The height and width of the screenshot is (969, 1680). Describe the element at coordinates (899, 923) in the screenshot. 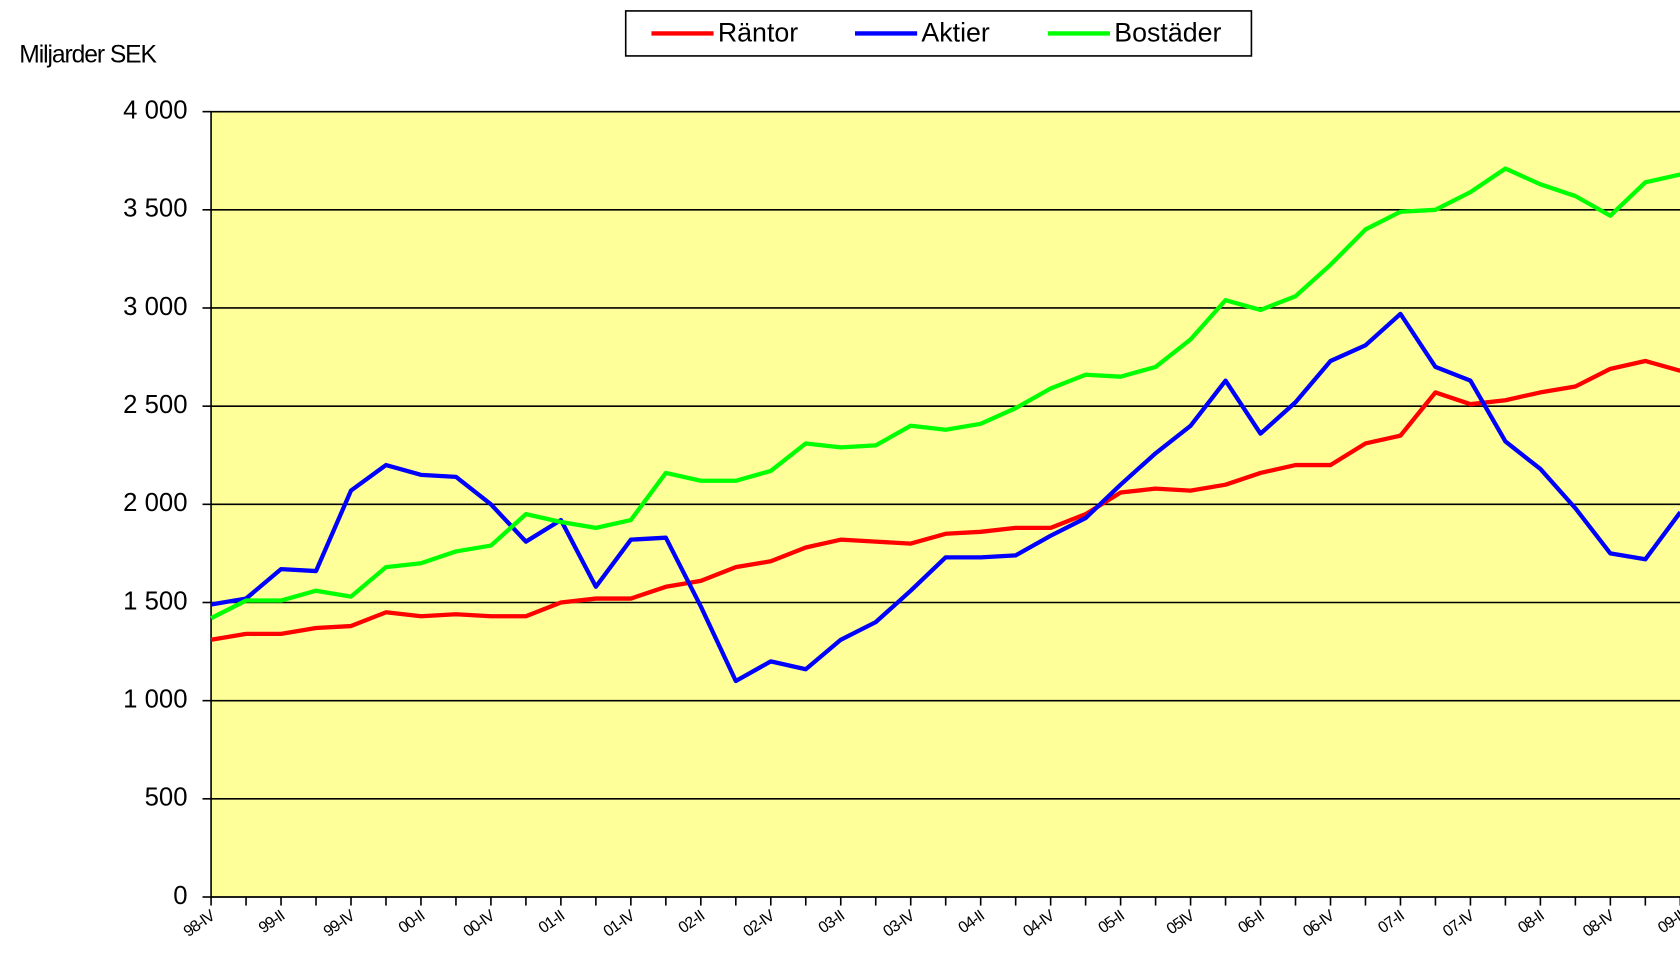

I see `x-tick-label: 03-IV` at that location.